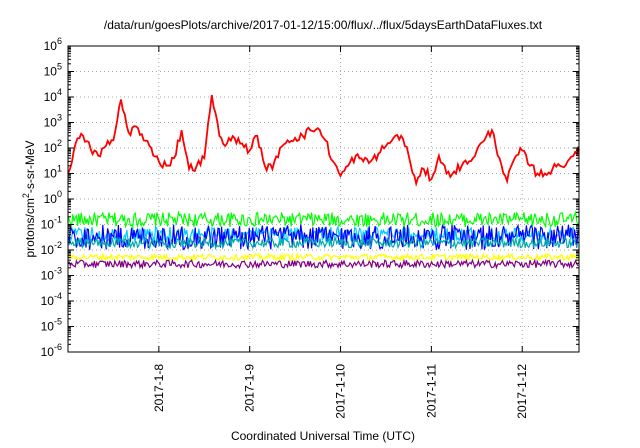 The image size is (640, 448). I want to click on x-tick-label: 2017-1-12, so click(522, 391).